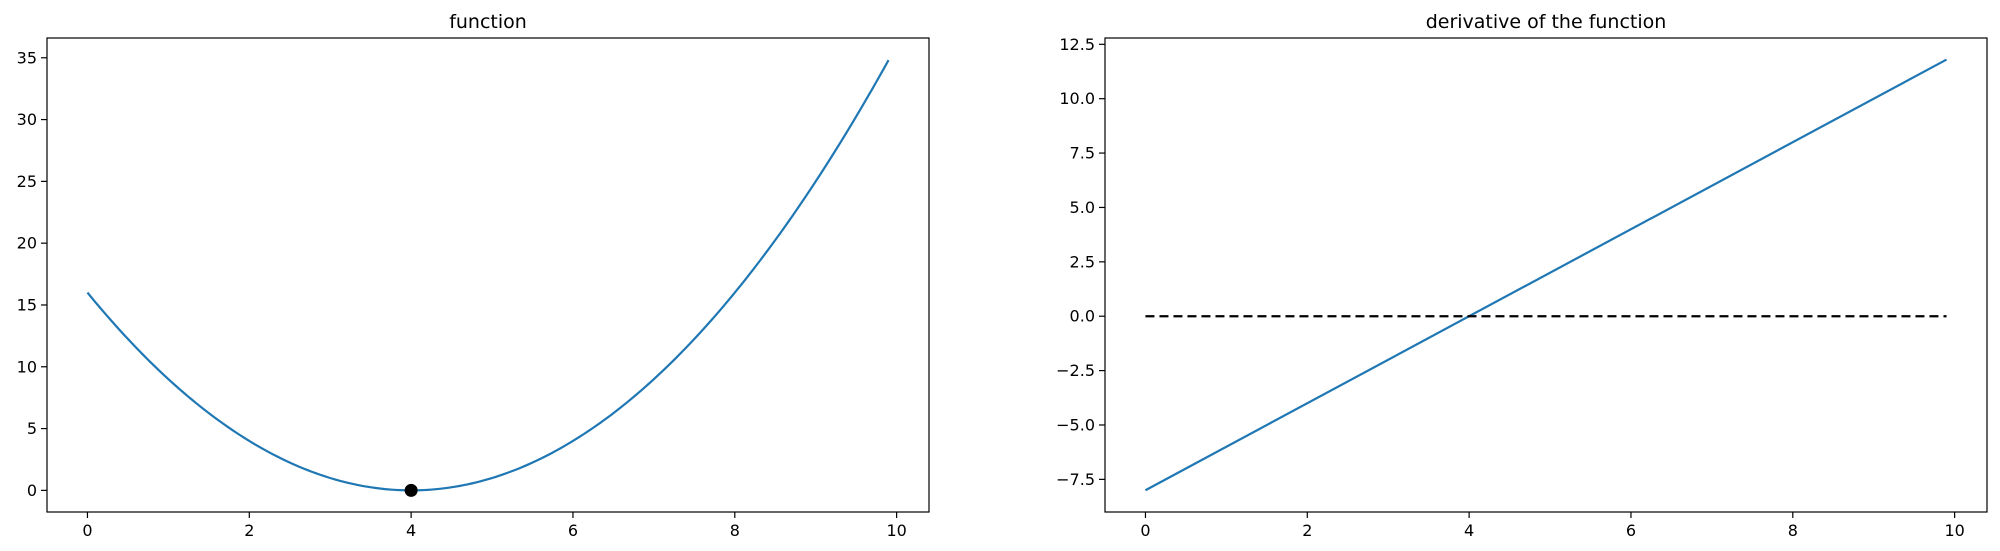  I want to click on function-plot-title: function, so click(488, 22).